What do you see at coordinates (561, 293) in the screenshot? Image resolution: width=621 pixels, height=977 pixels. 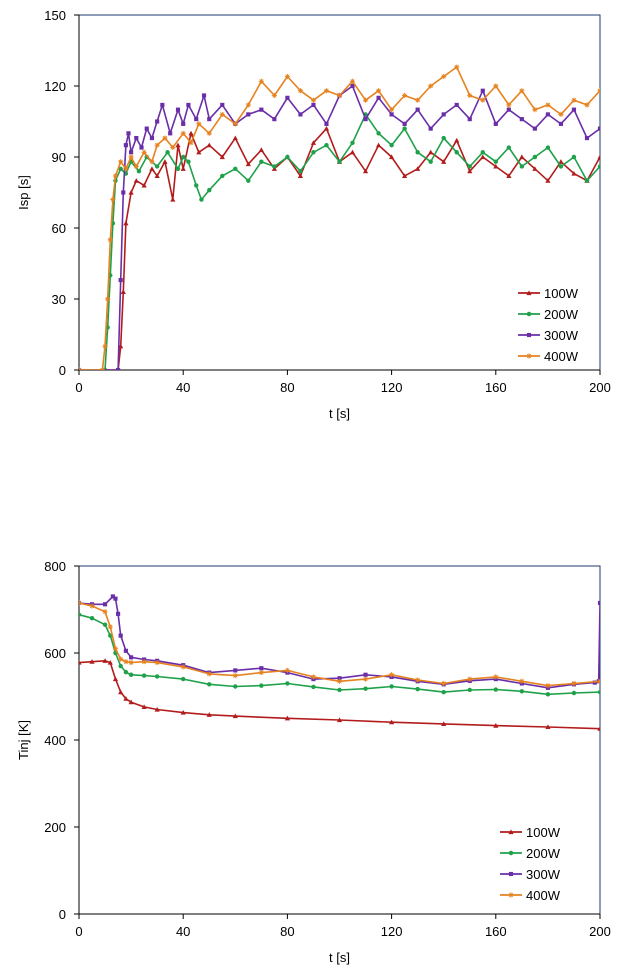 I see `isp-legend-label: 100W` at bounding box center [561, 293].